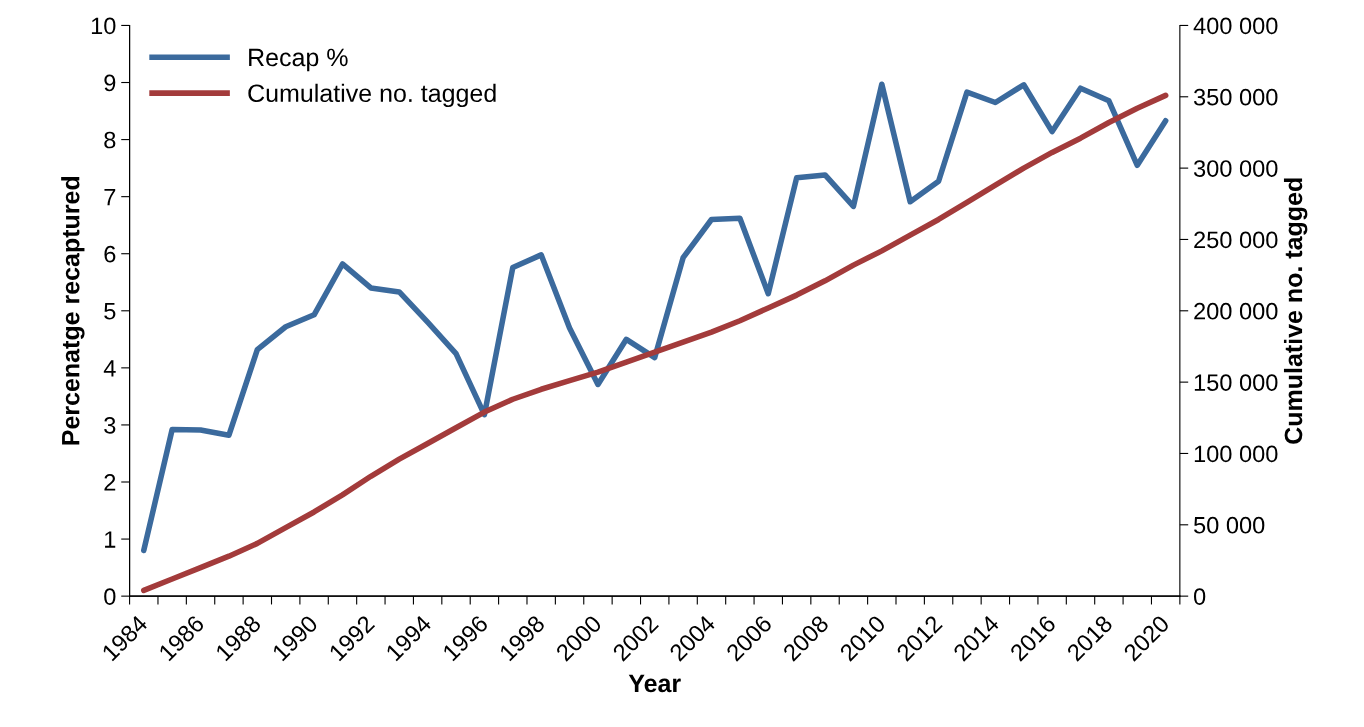  I want to click on x-axis-title: Year, so click(654, 683).